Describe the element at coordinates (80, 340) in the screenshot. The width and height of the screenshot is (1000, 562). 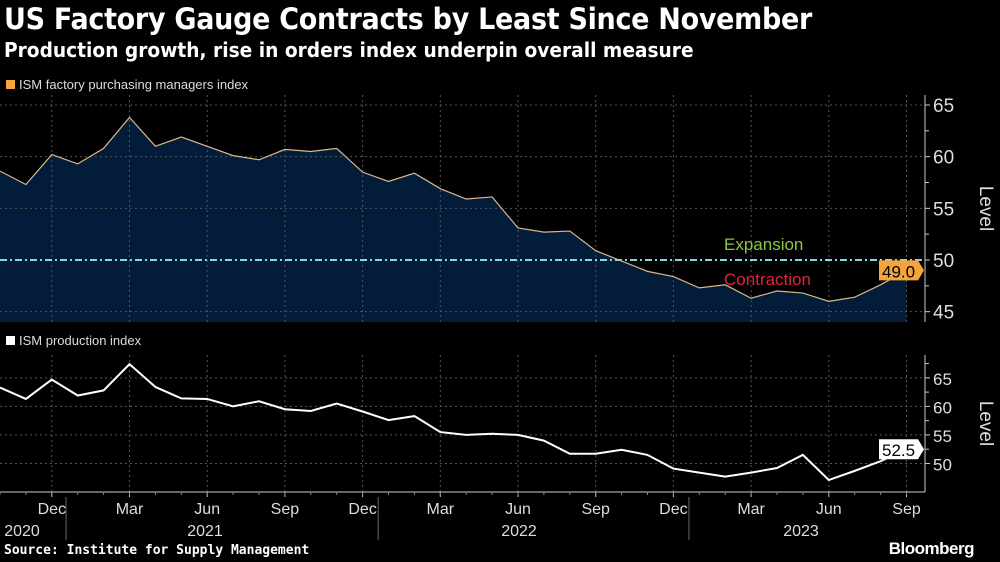
I see `legend-label: ISM production index` at that location.